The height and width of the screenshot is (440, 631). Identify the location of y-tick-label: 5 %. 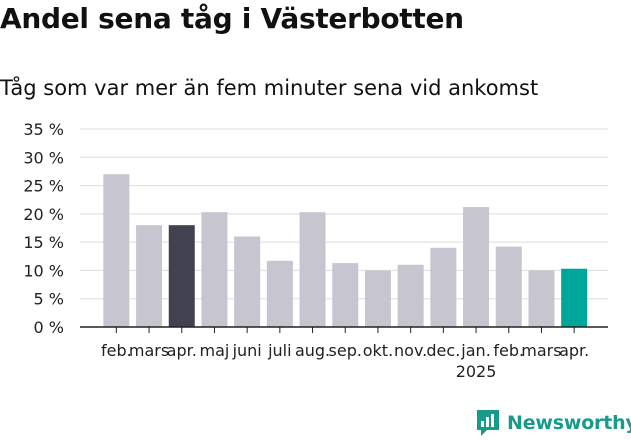
(49, 299).